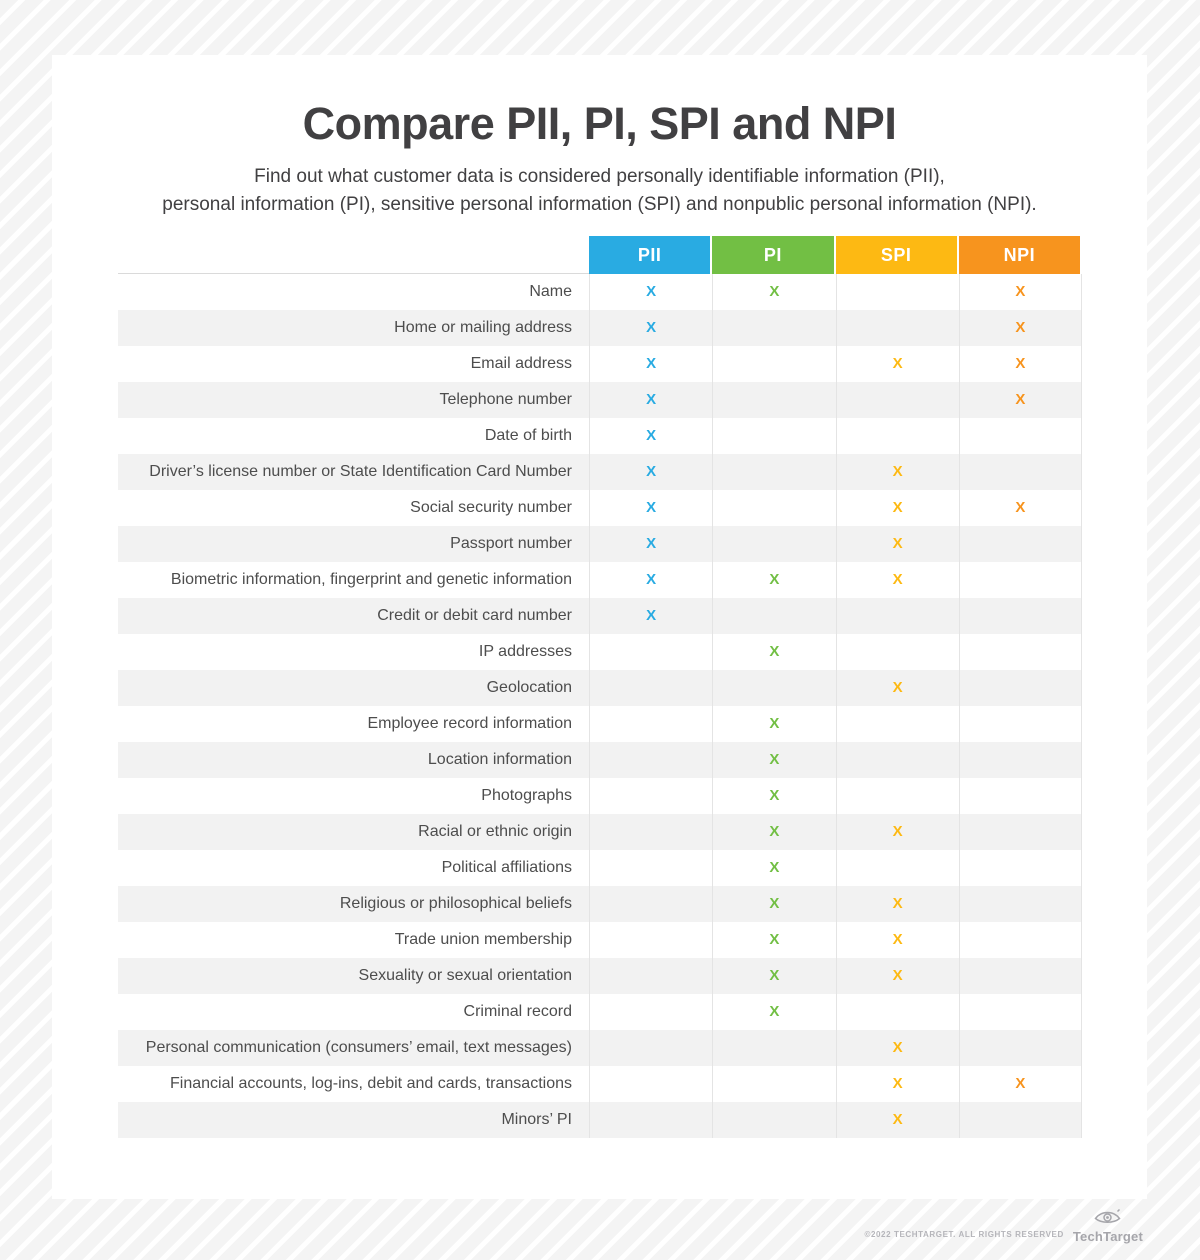 The image size is (1200, 1260). I want to click on table-row: Political affiliations X, so click(600, 868).